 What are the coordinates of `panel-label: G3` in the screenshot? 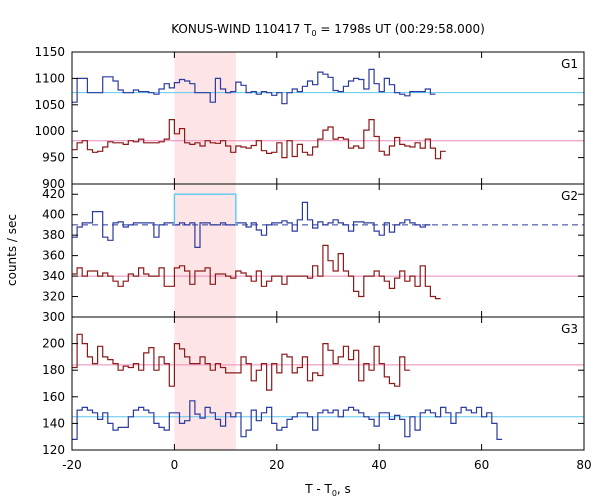 It's located at (569, 329).